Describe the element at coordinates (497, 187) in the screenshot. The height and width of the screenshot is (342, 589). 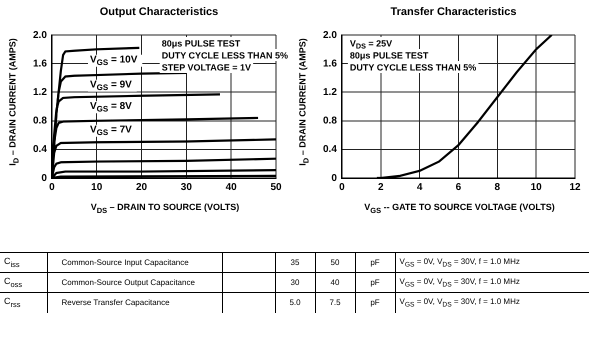
I see `x-tick-label: 8` at that location.